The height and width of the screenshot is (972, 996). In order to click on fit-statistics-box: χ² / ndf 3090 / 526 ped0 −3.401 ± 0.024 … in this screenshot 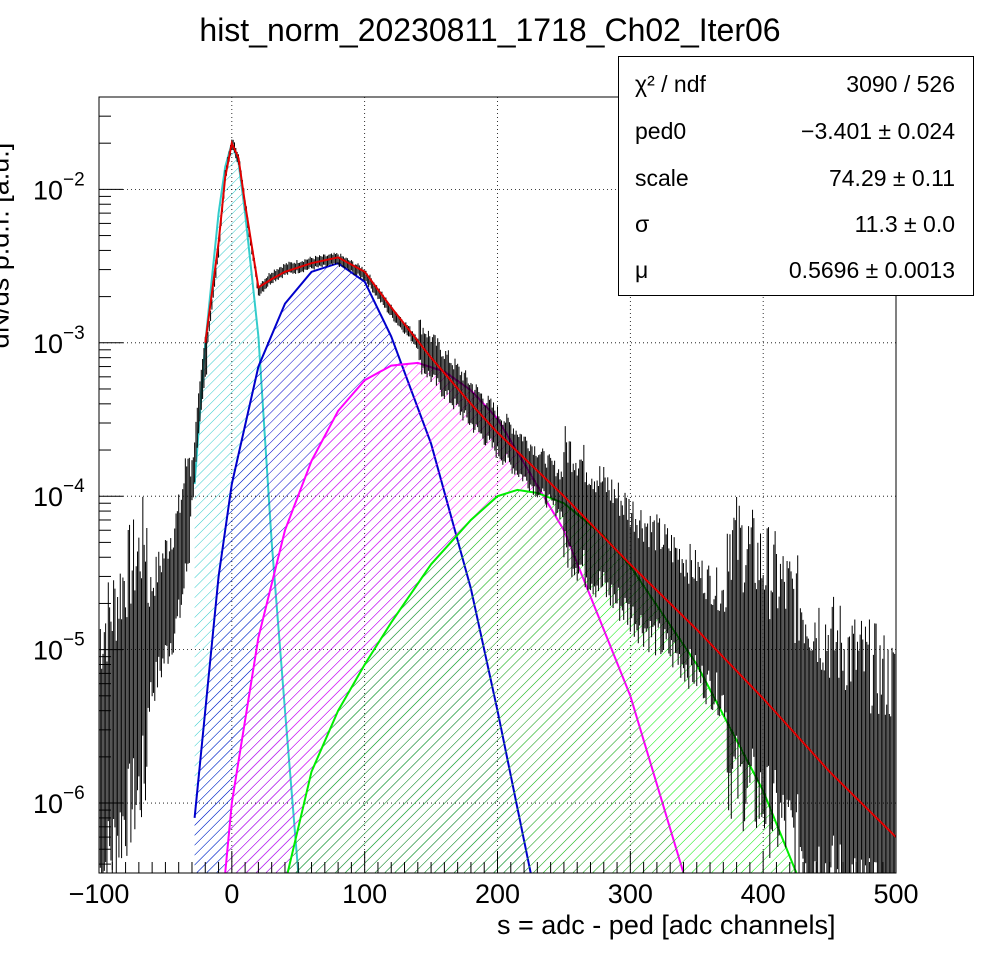, I will do `click(796, 176)`.